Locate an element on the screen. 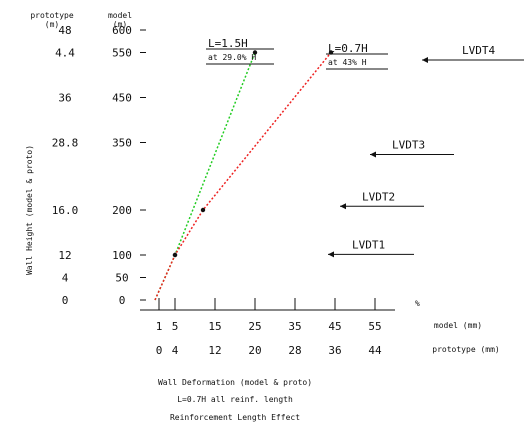 This screenshot has width=529, height=429. x-tick-prototype: 20 is located at coordinates (254, 350).